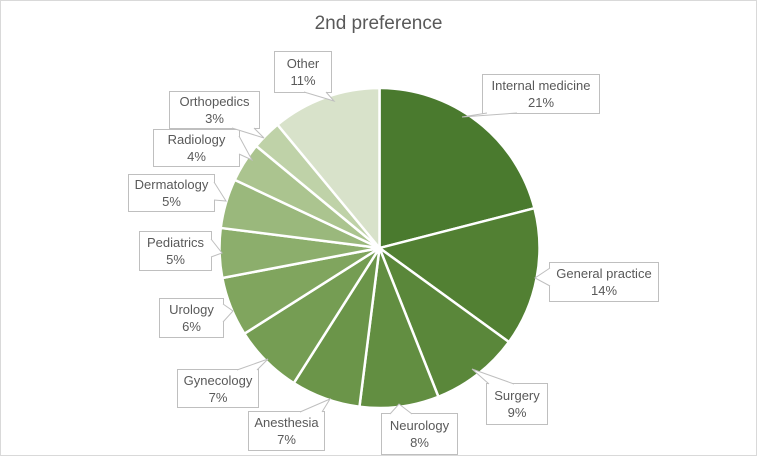 Image resolution: width=757 pixels, height=456 pixels. I want to click on pie-label-orthopedics: Orthopedics 3%, so click(214, 110).